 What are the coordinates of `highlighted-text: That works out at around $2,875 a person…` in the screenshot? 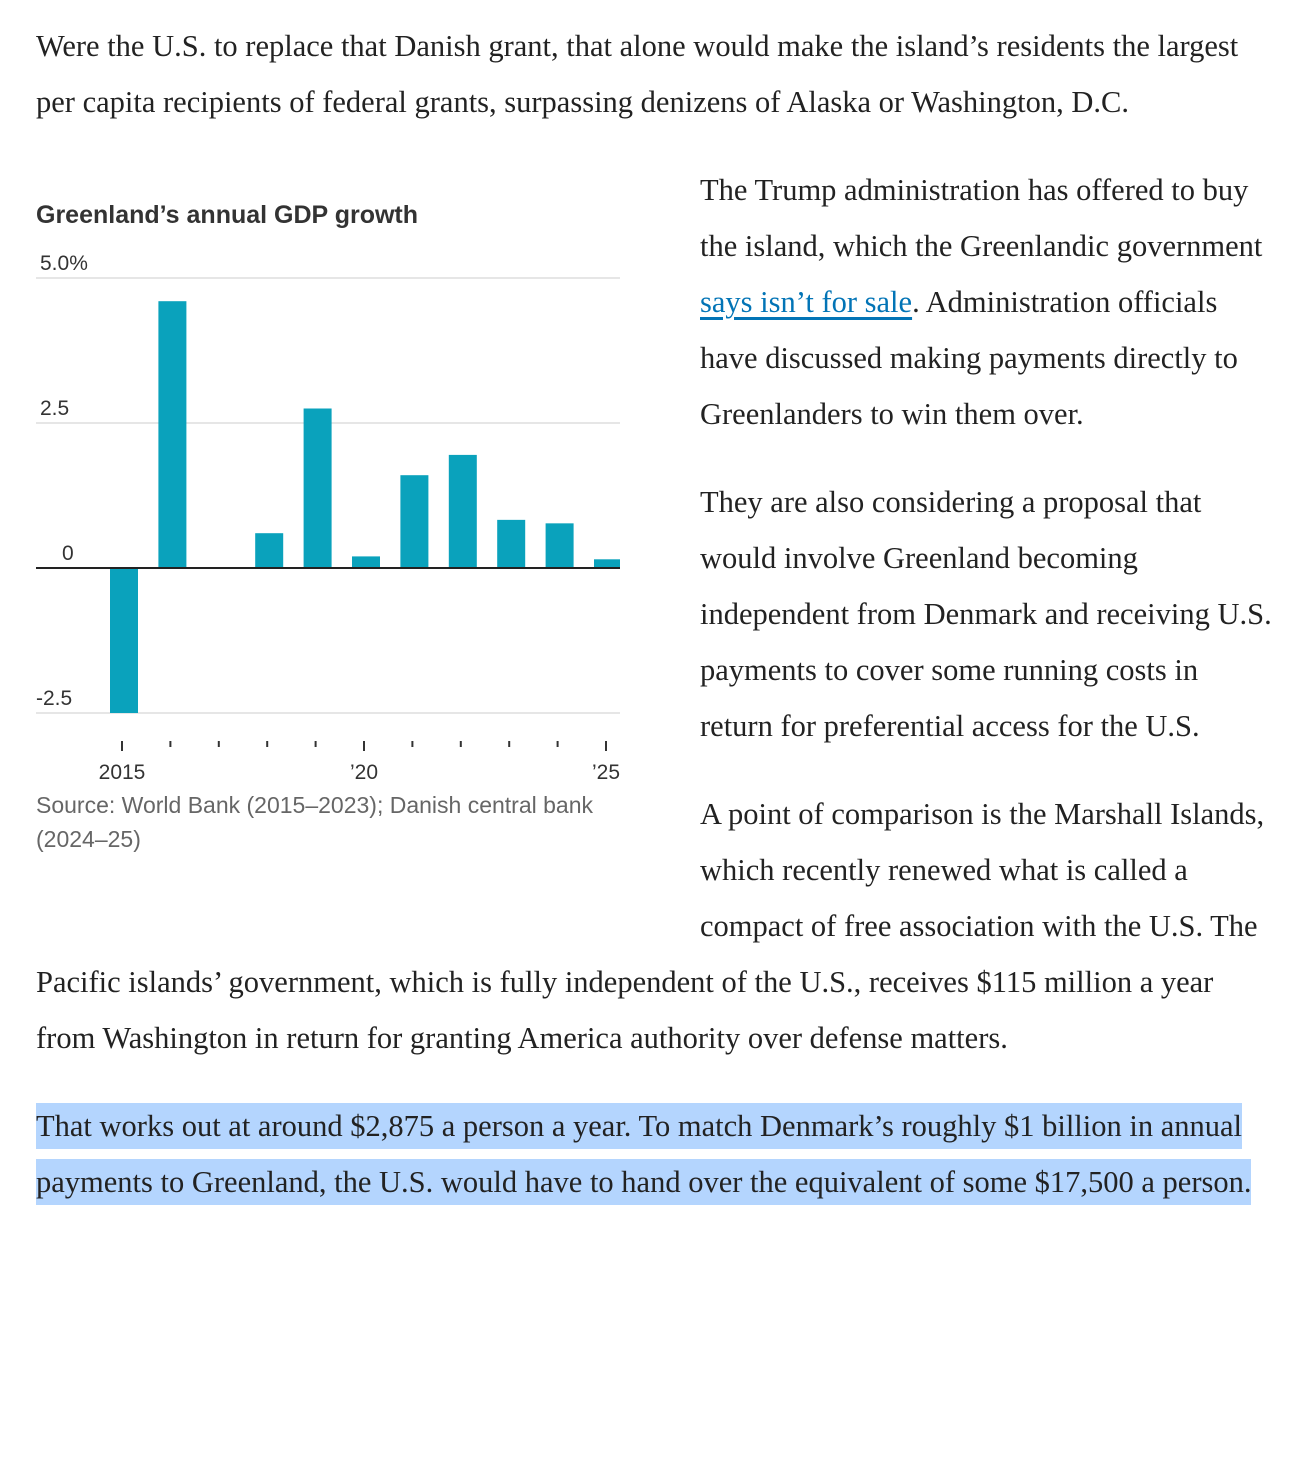 It's located at (644, 1154).